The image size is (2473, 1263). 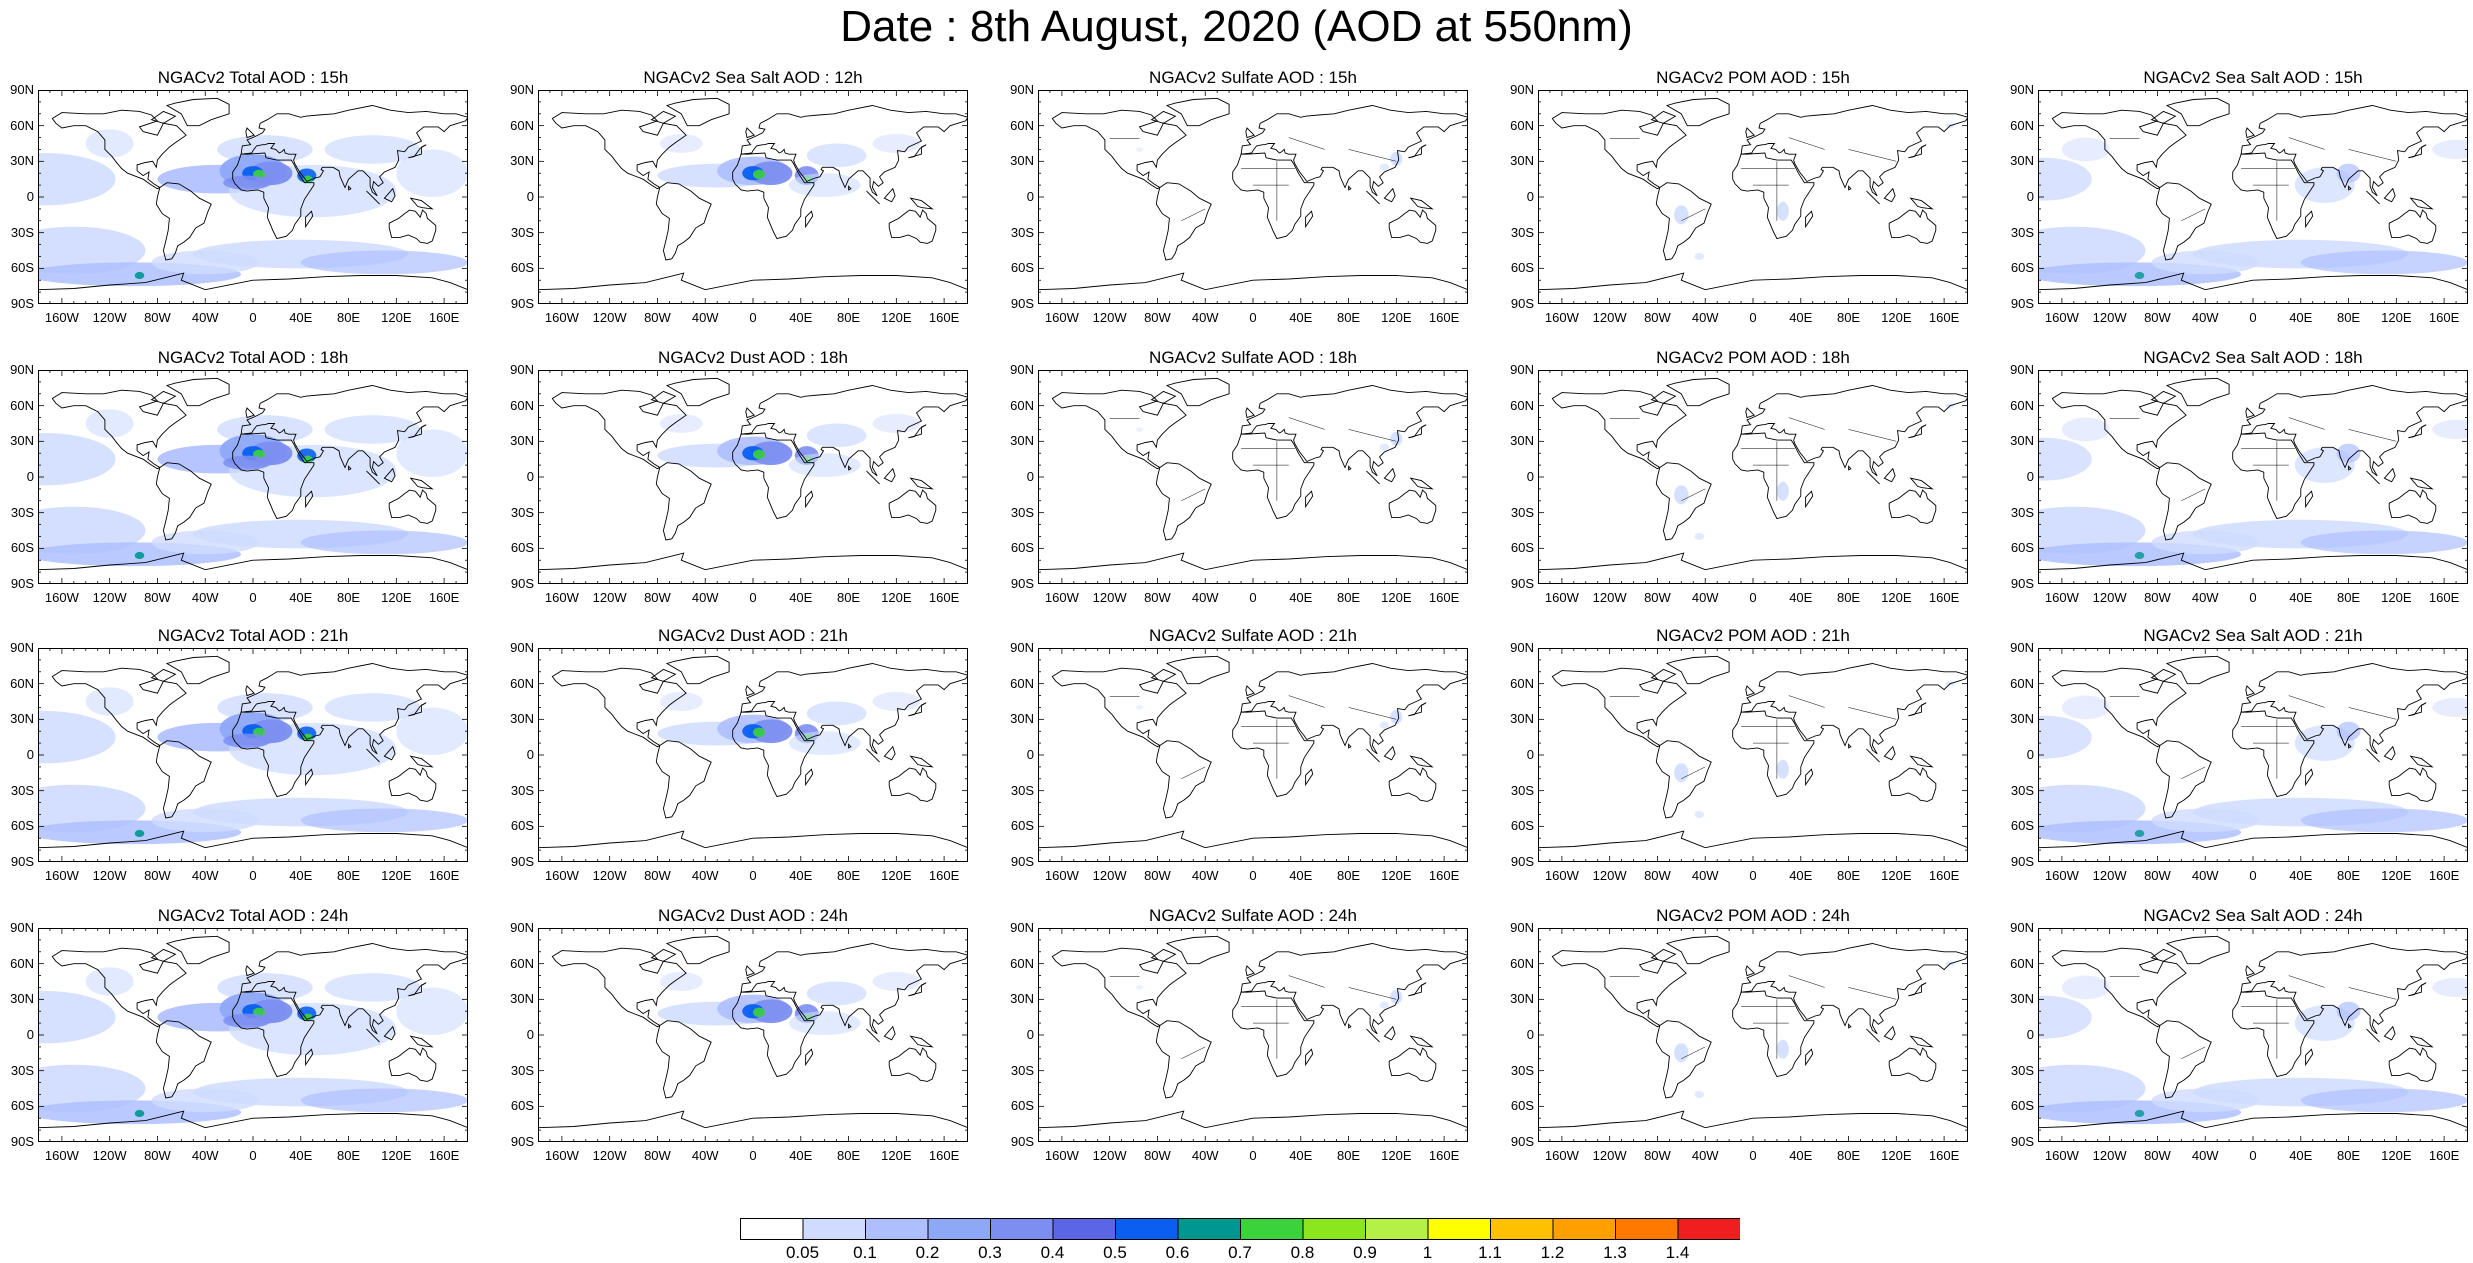 I want to click on panel-title: NGACv2 Sulfate AOD : 24h, so click(x=1253, y=915).